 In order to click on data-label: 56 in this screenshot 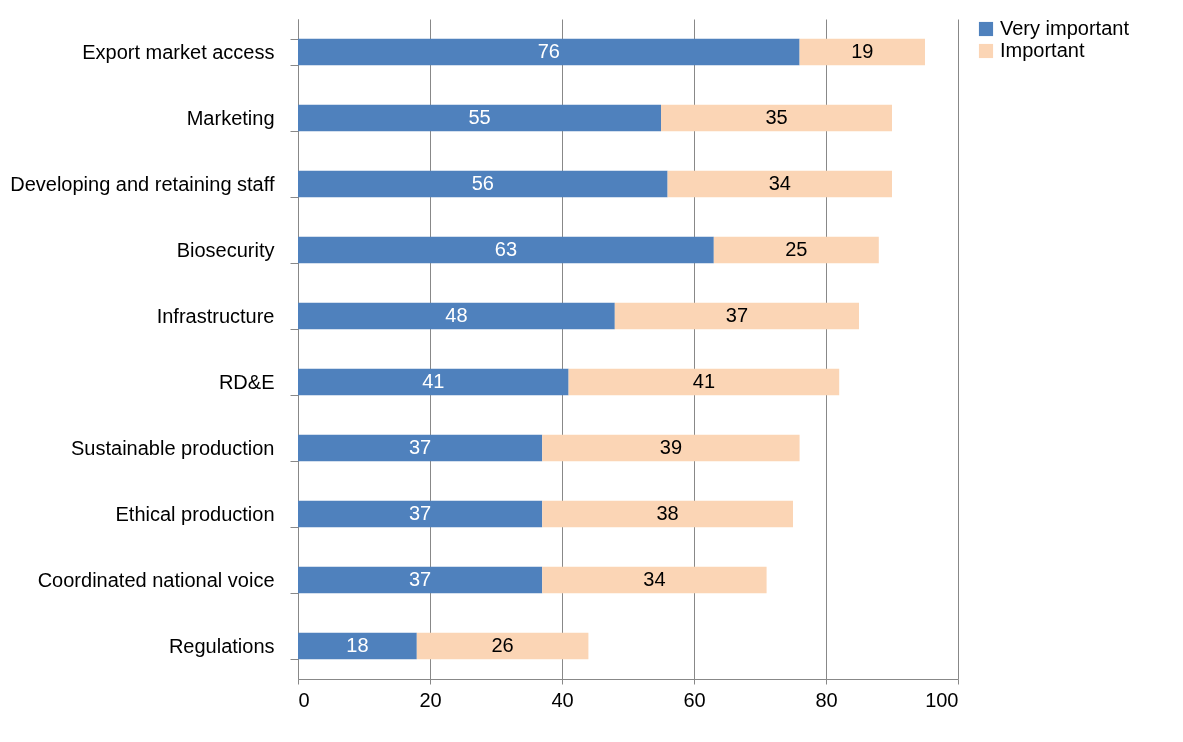, I will do `click(482, 183)`.